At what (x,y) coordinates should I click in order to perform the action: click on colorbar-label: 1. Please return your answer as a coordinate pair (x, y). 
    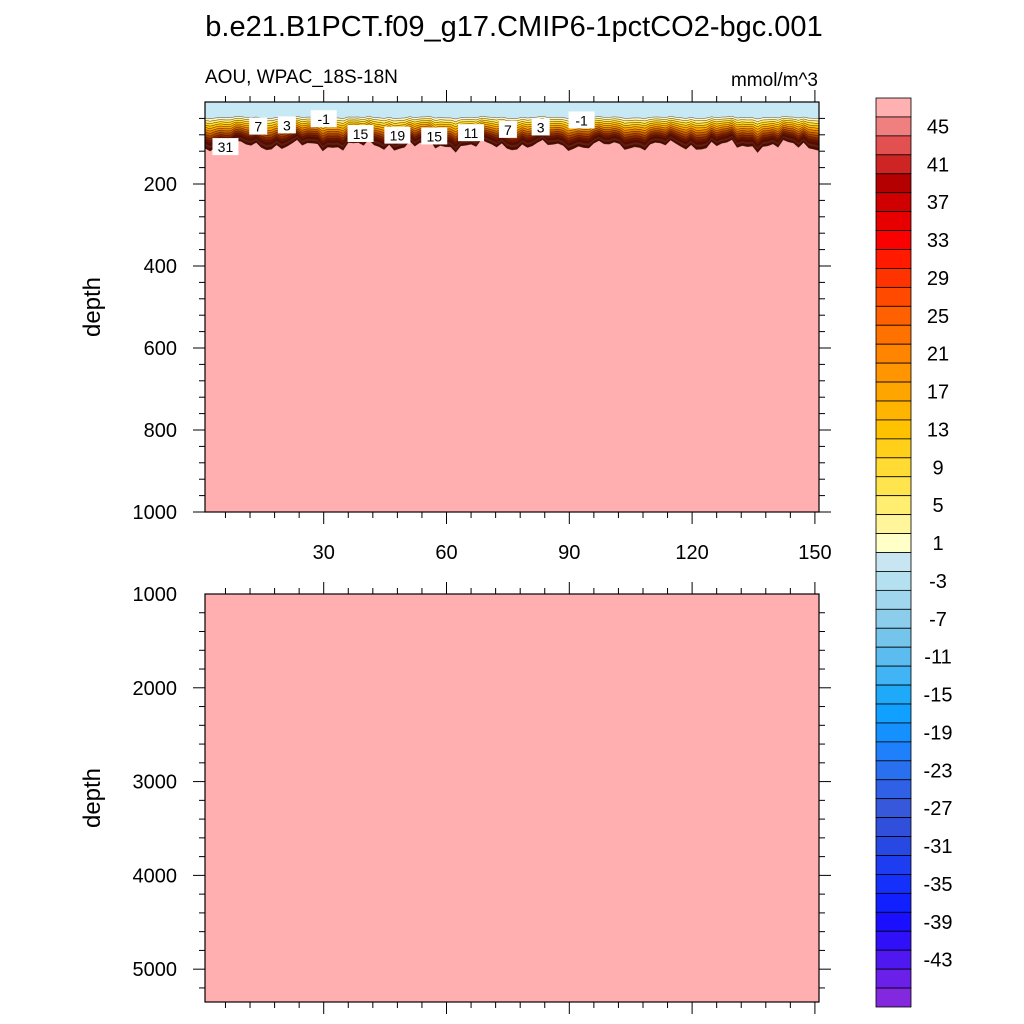
    Looking at the image, I should click on (937, 544).